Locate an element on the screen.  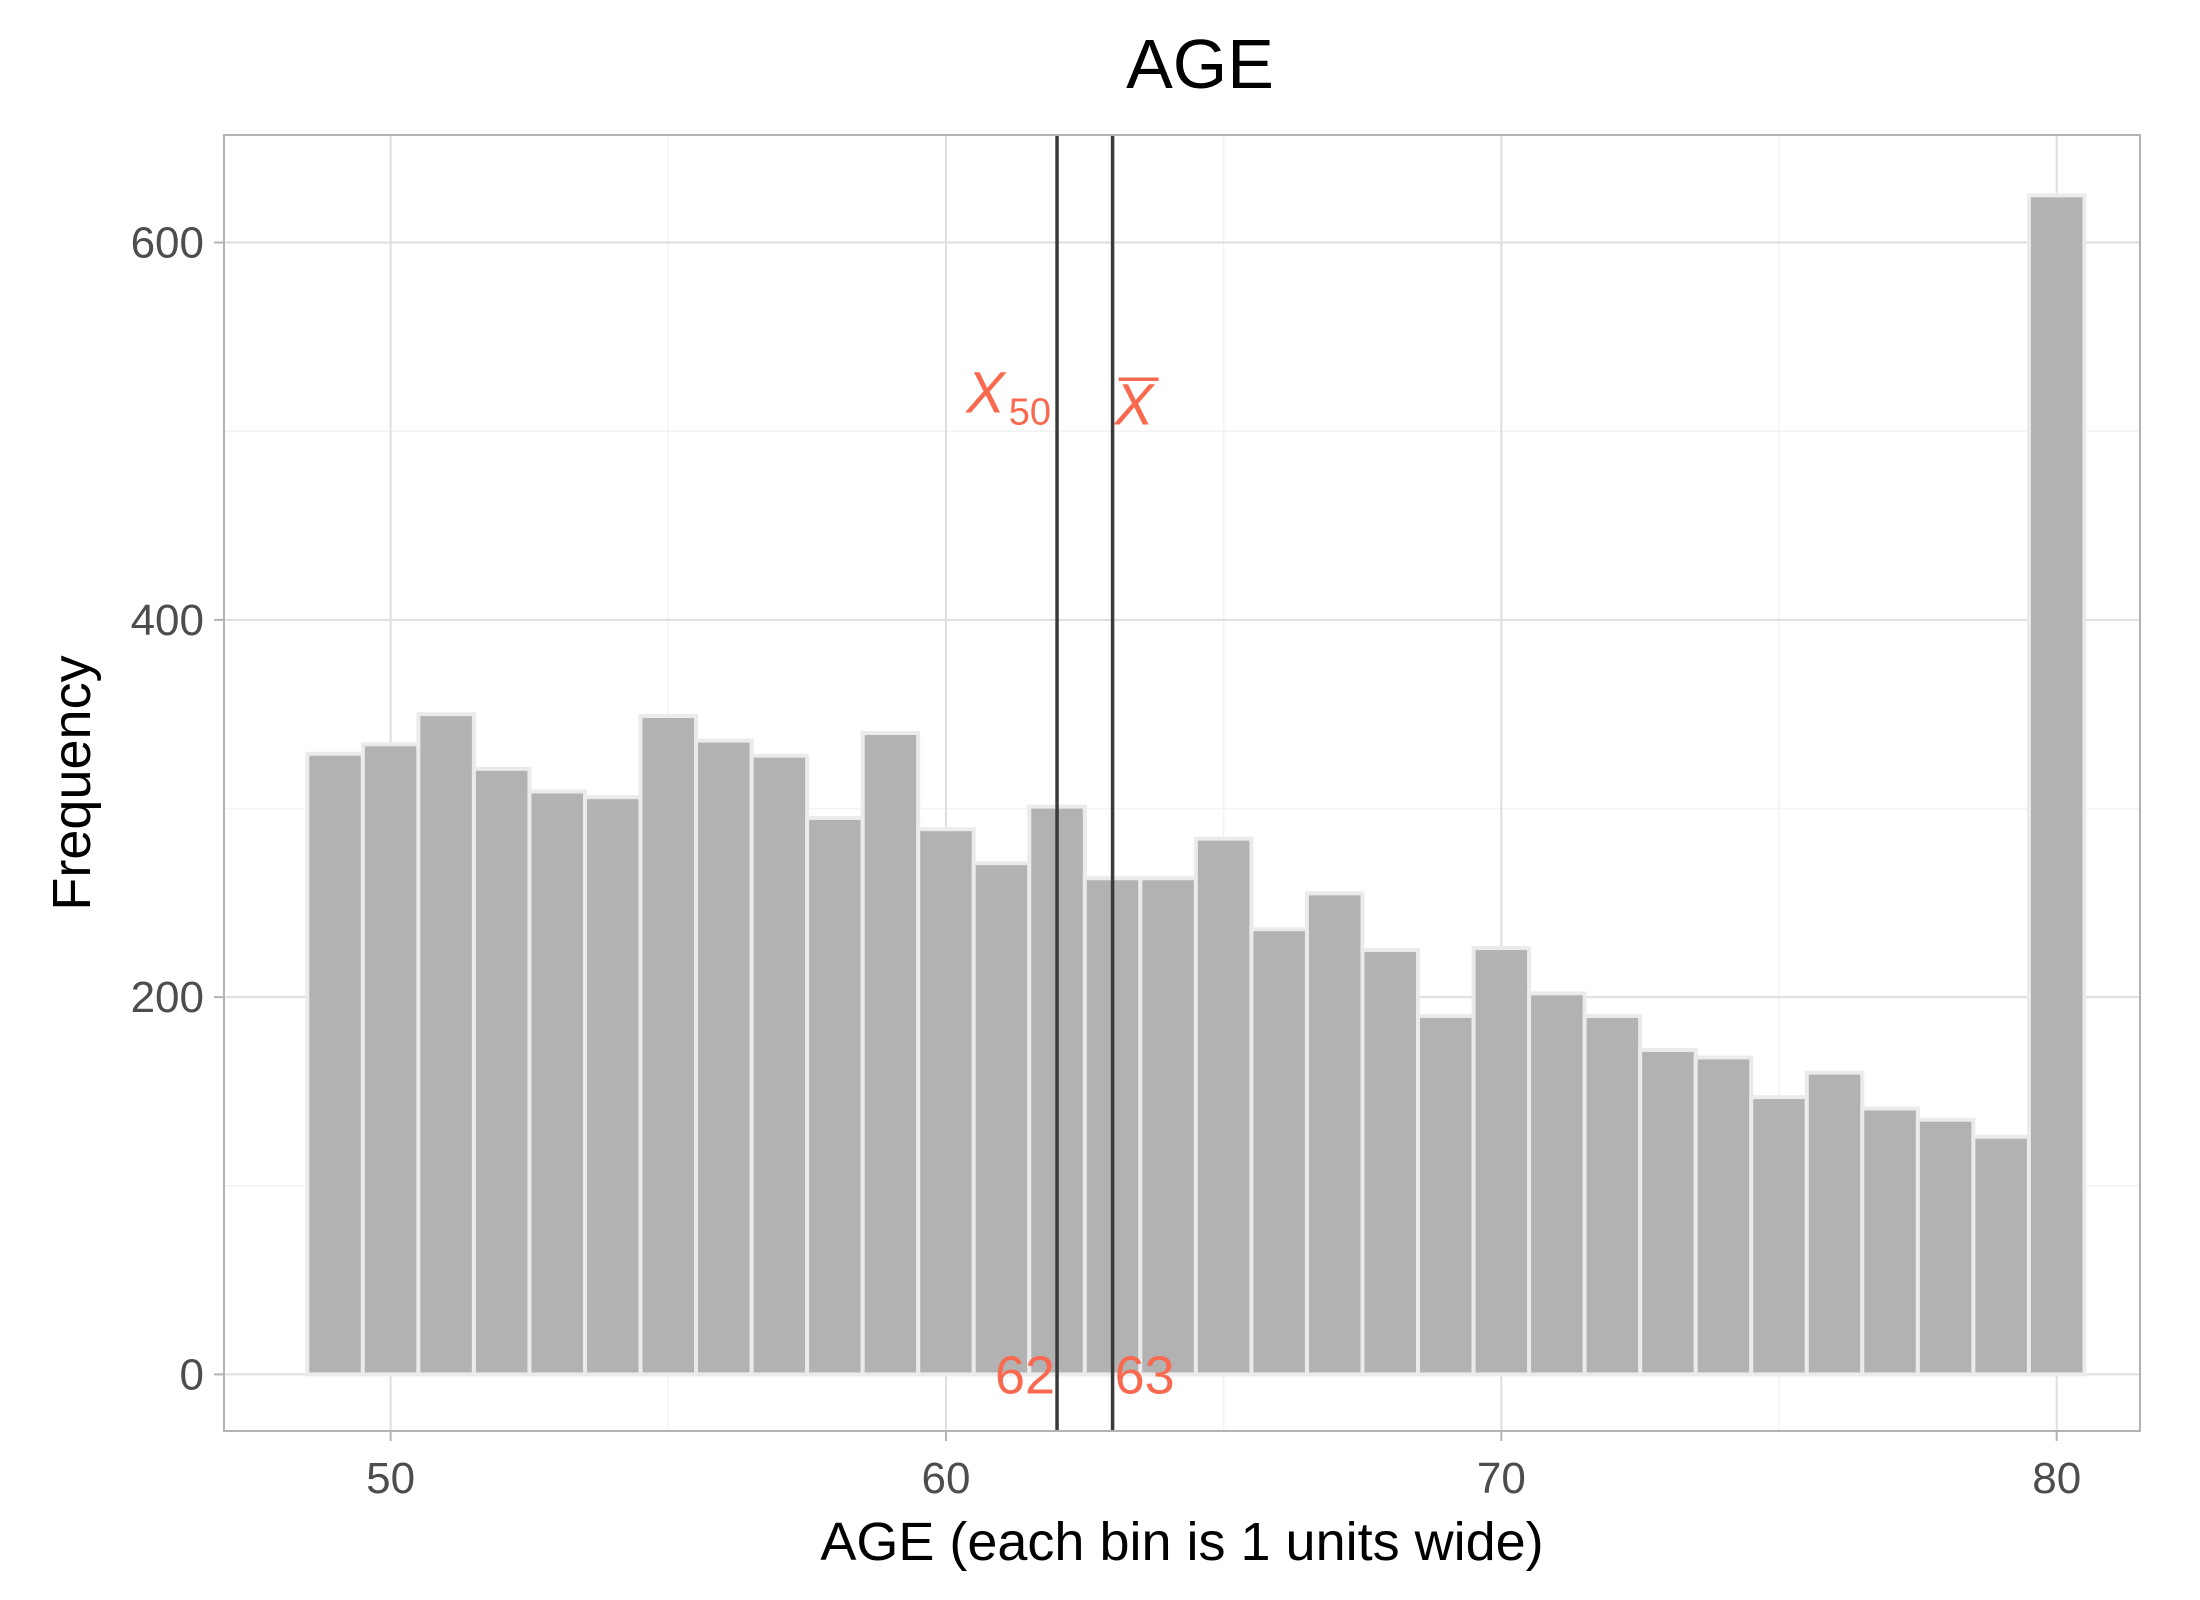
x-axis-title: AGE (each bin is 1 units wide) is located at coordinates (1181, 1542).